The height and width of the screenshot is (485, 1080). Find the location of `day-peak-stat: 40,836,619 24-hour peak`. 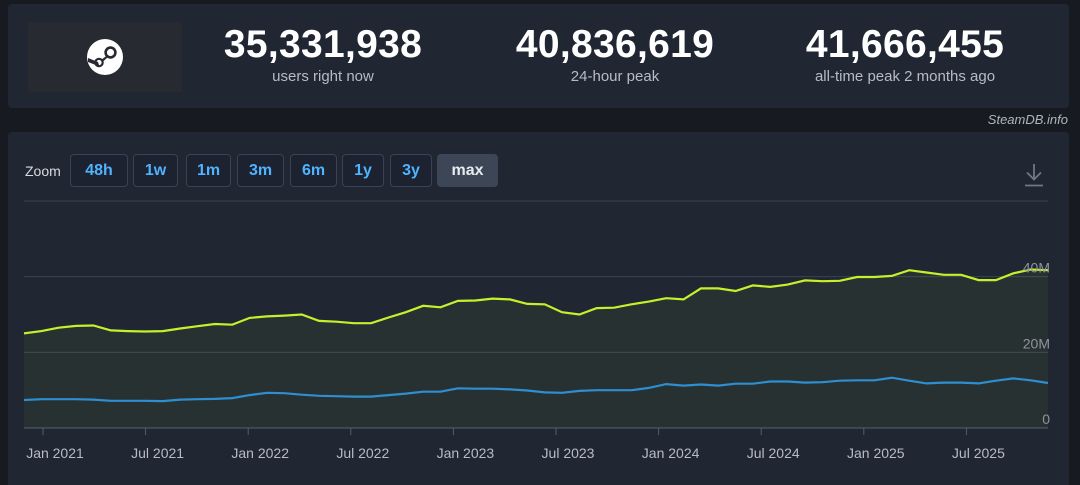

day-peak-stat: 40,836,619 24-hour peak is located at coordinates (615, 56).